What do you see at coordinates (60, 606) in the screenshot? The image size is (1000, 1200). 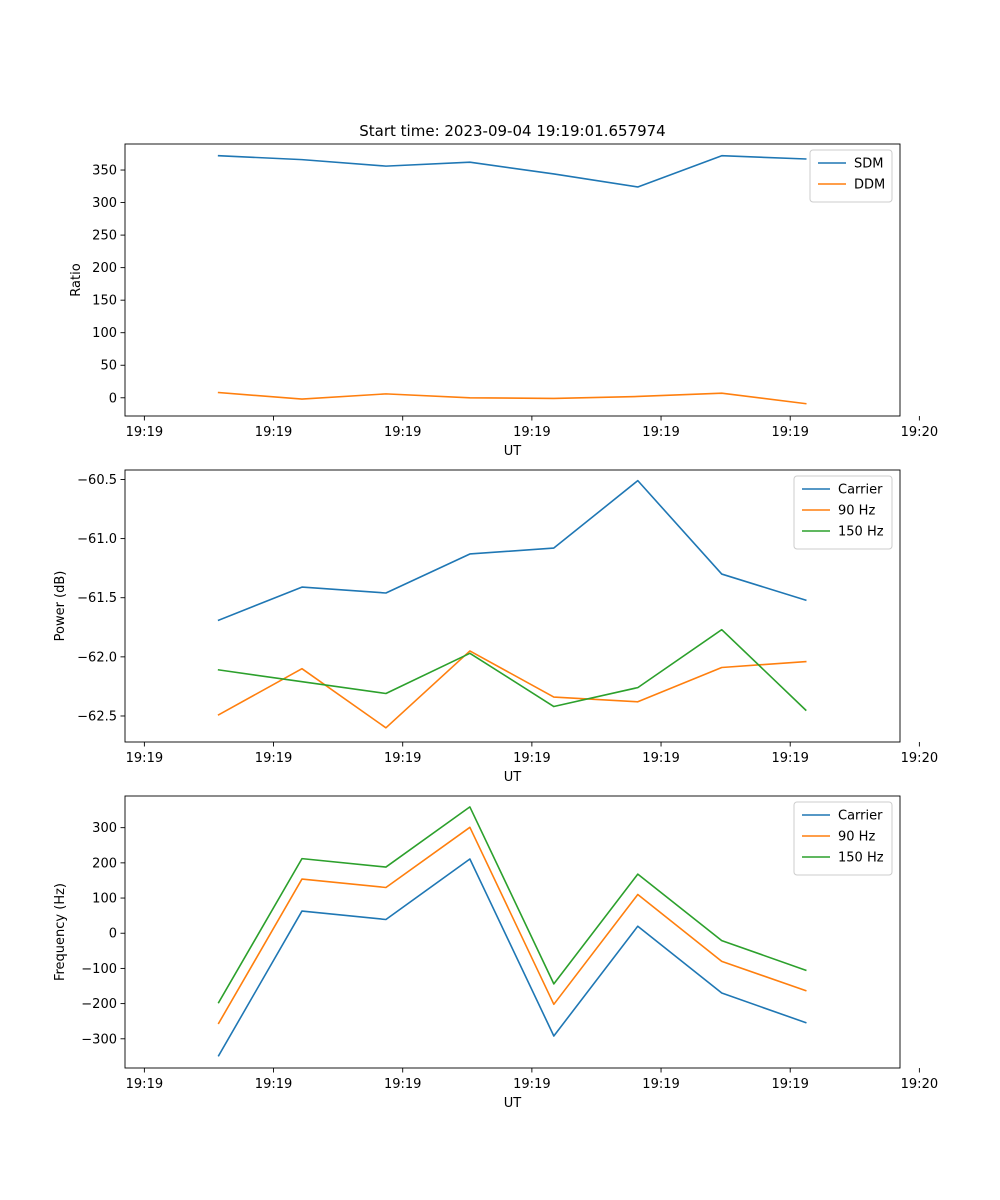 I see `y-axis-label: Power (dB)` at bounding box center [60, 606].